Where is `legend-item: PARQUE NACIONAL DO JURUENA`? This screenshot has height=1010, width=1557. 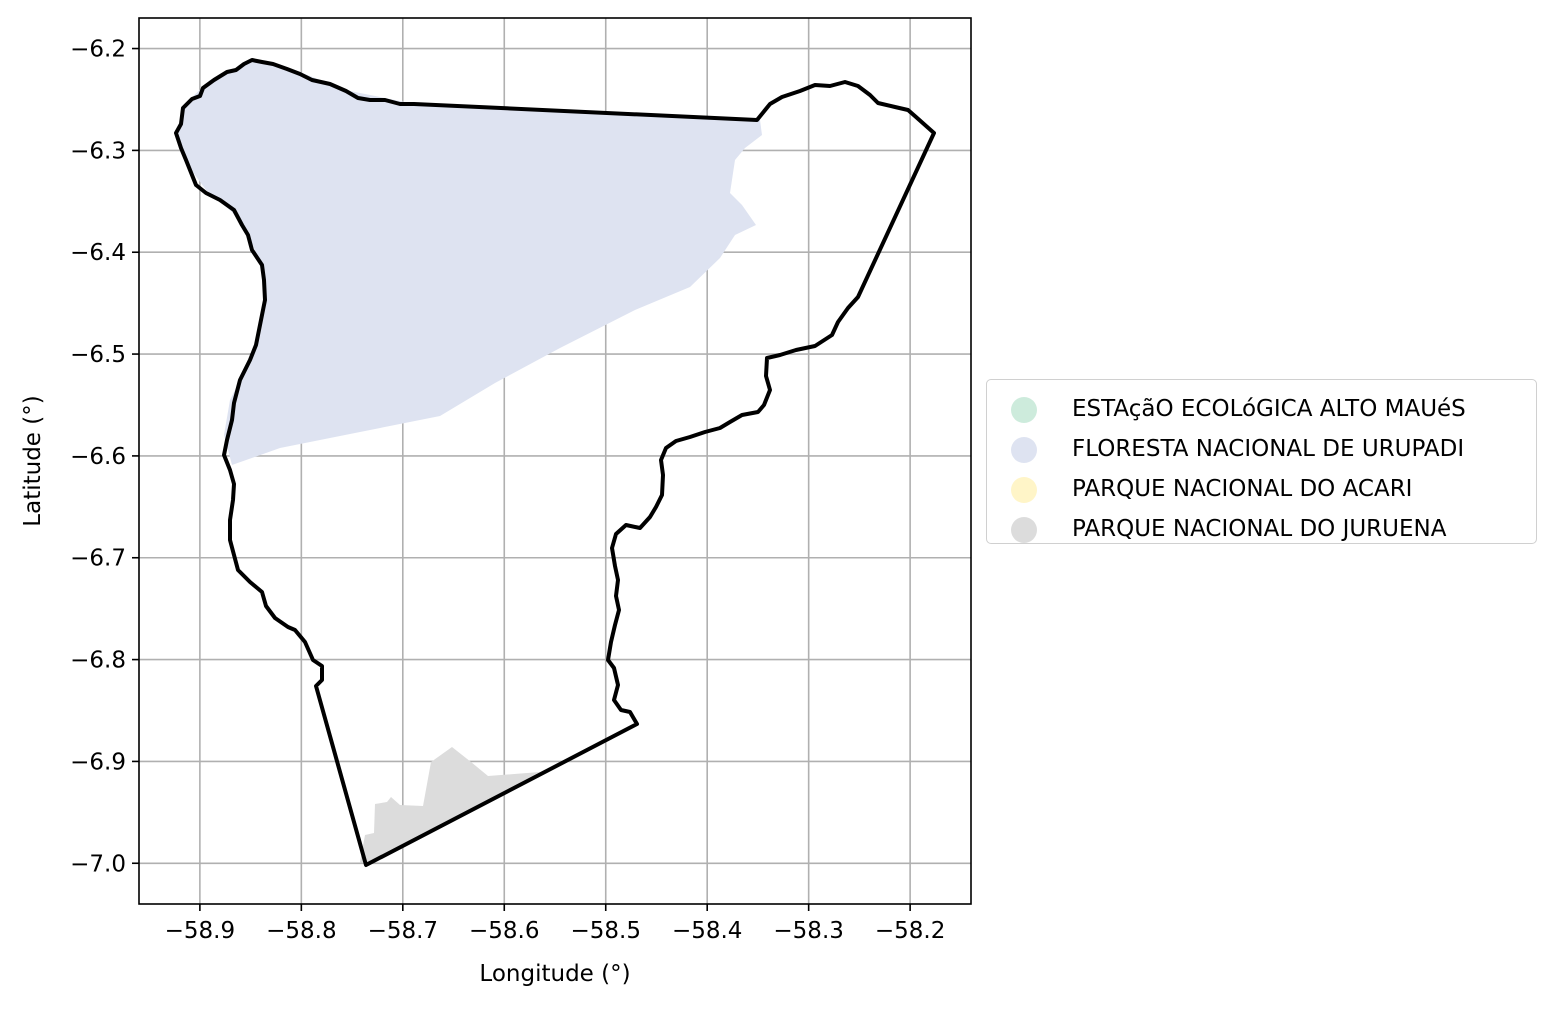
legend-item: PARQUE NACIONAL DO JURUENA is located at coordinates (1261, 526).